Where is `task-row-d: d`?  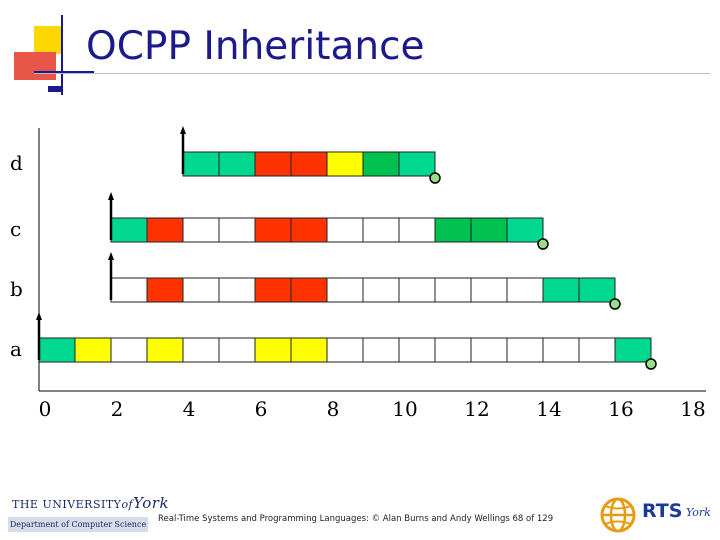
task-row-d: d is located at coordinates (225, 155).